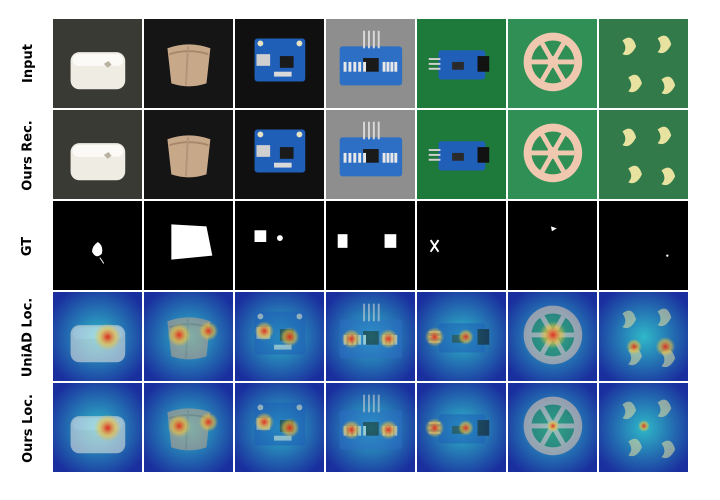  Describe the element at coordinates (97, 245) in the screenshot. I see `panel-mask-soap-bar` at that location.